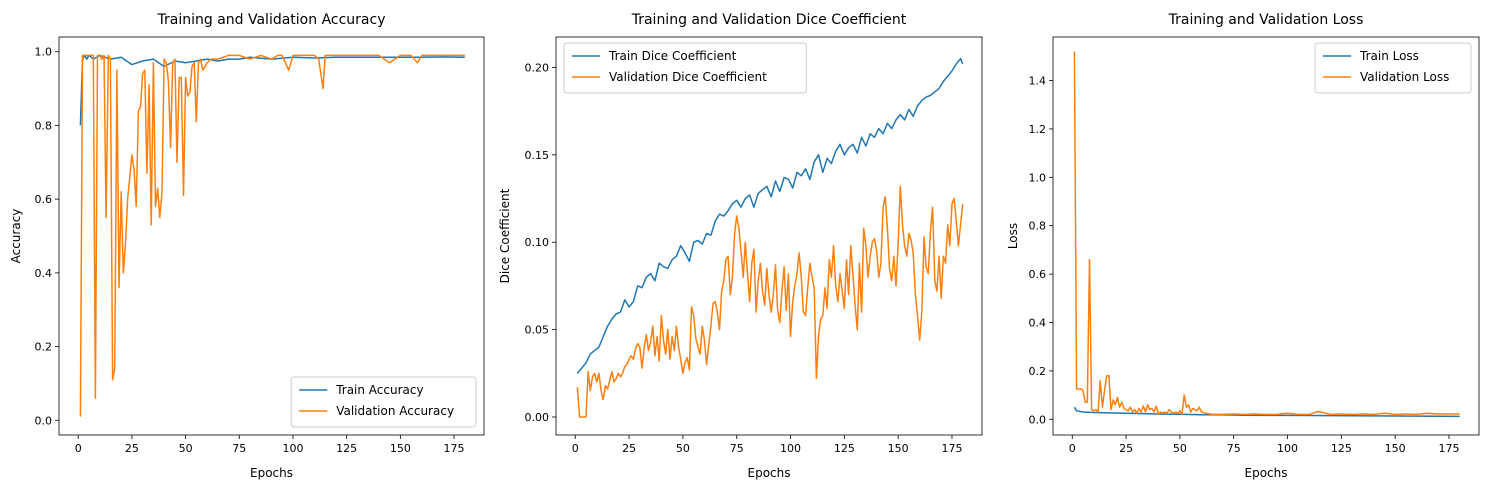  Describe the element at coordinates (769, 20) in the screenshot. I see `chart-title: Training and Validation Dice Coefficient` at that location.